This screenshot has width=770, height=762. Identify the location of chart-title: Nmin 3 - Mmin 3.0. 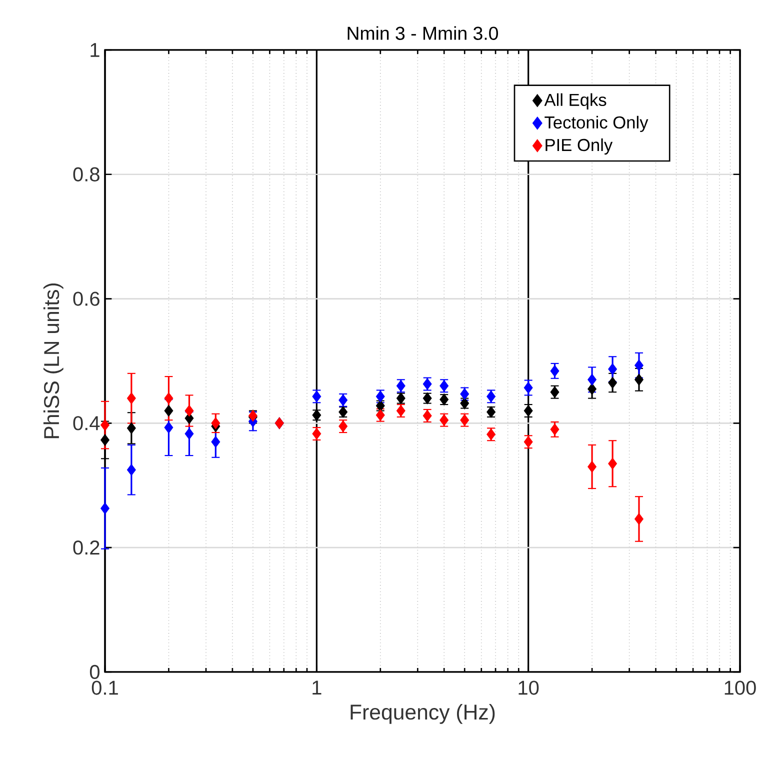
(423, 33).